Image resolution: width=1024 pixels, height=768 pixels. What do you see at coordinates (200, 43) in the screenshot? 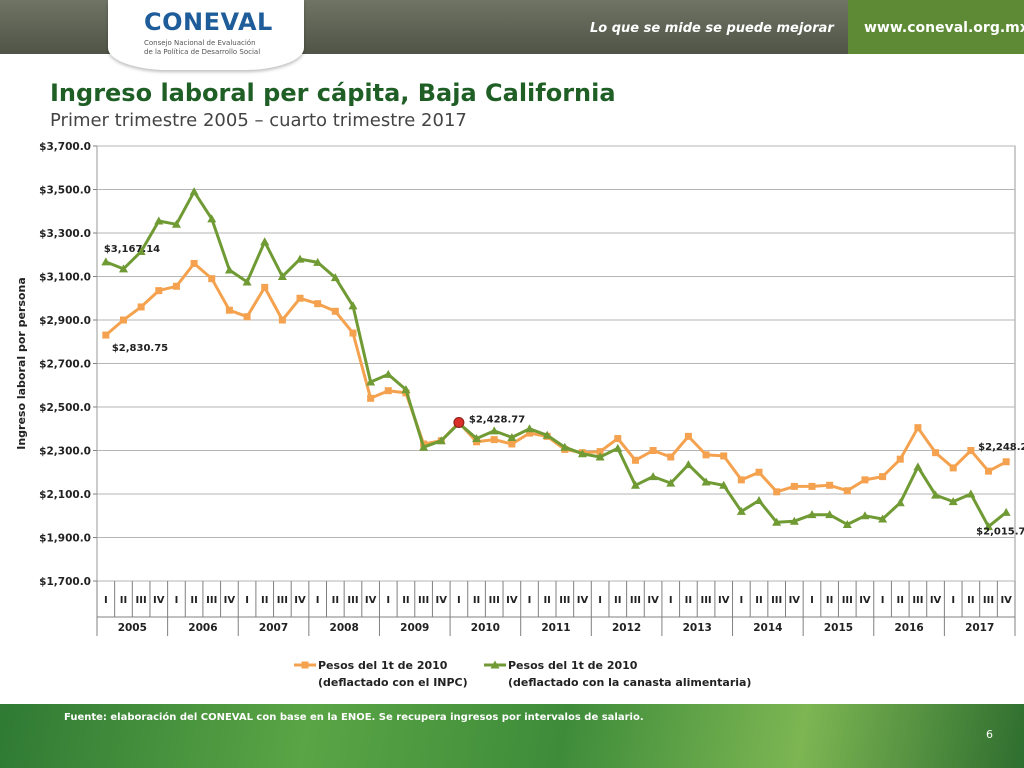
I see `logo-subtitle-line1: Consejo Nacional de Evaluación` at bounding box center [200, 43].